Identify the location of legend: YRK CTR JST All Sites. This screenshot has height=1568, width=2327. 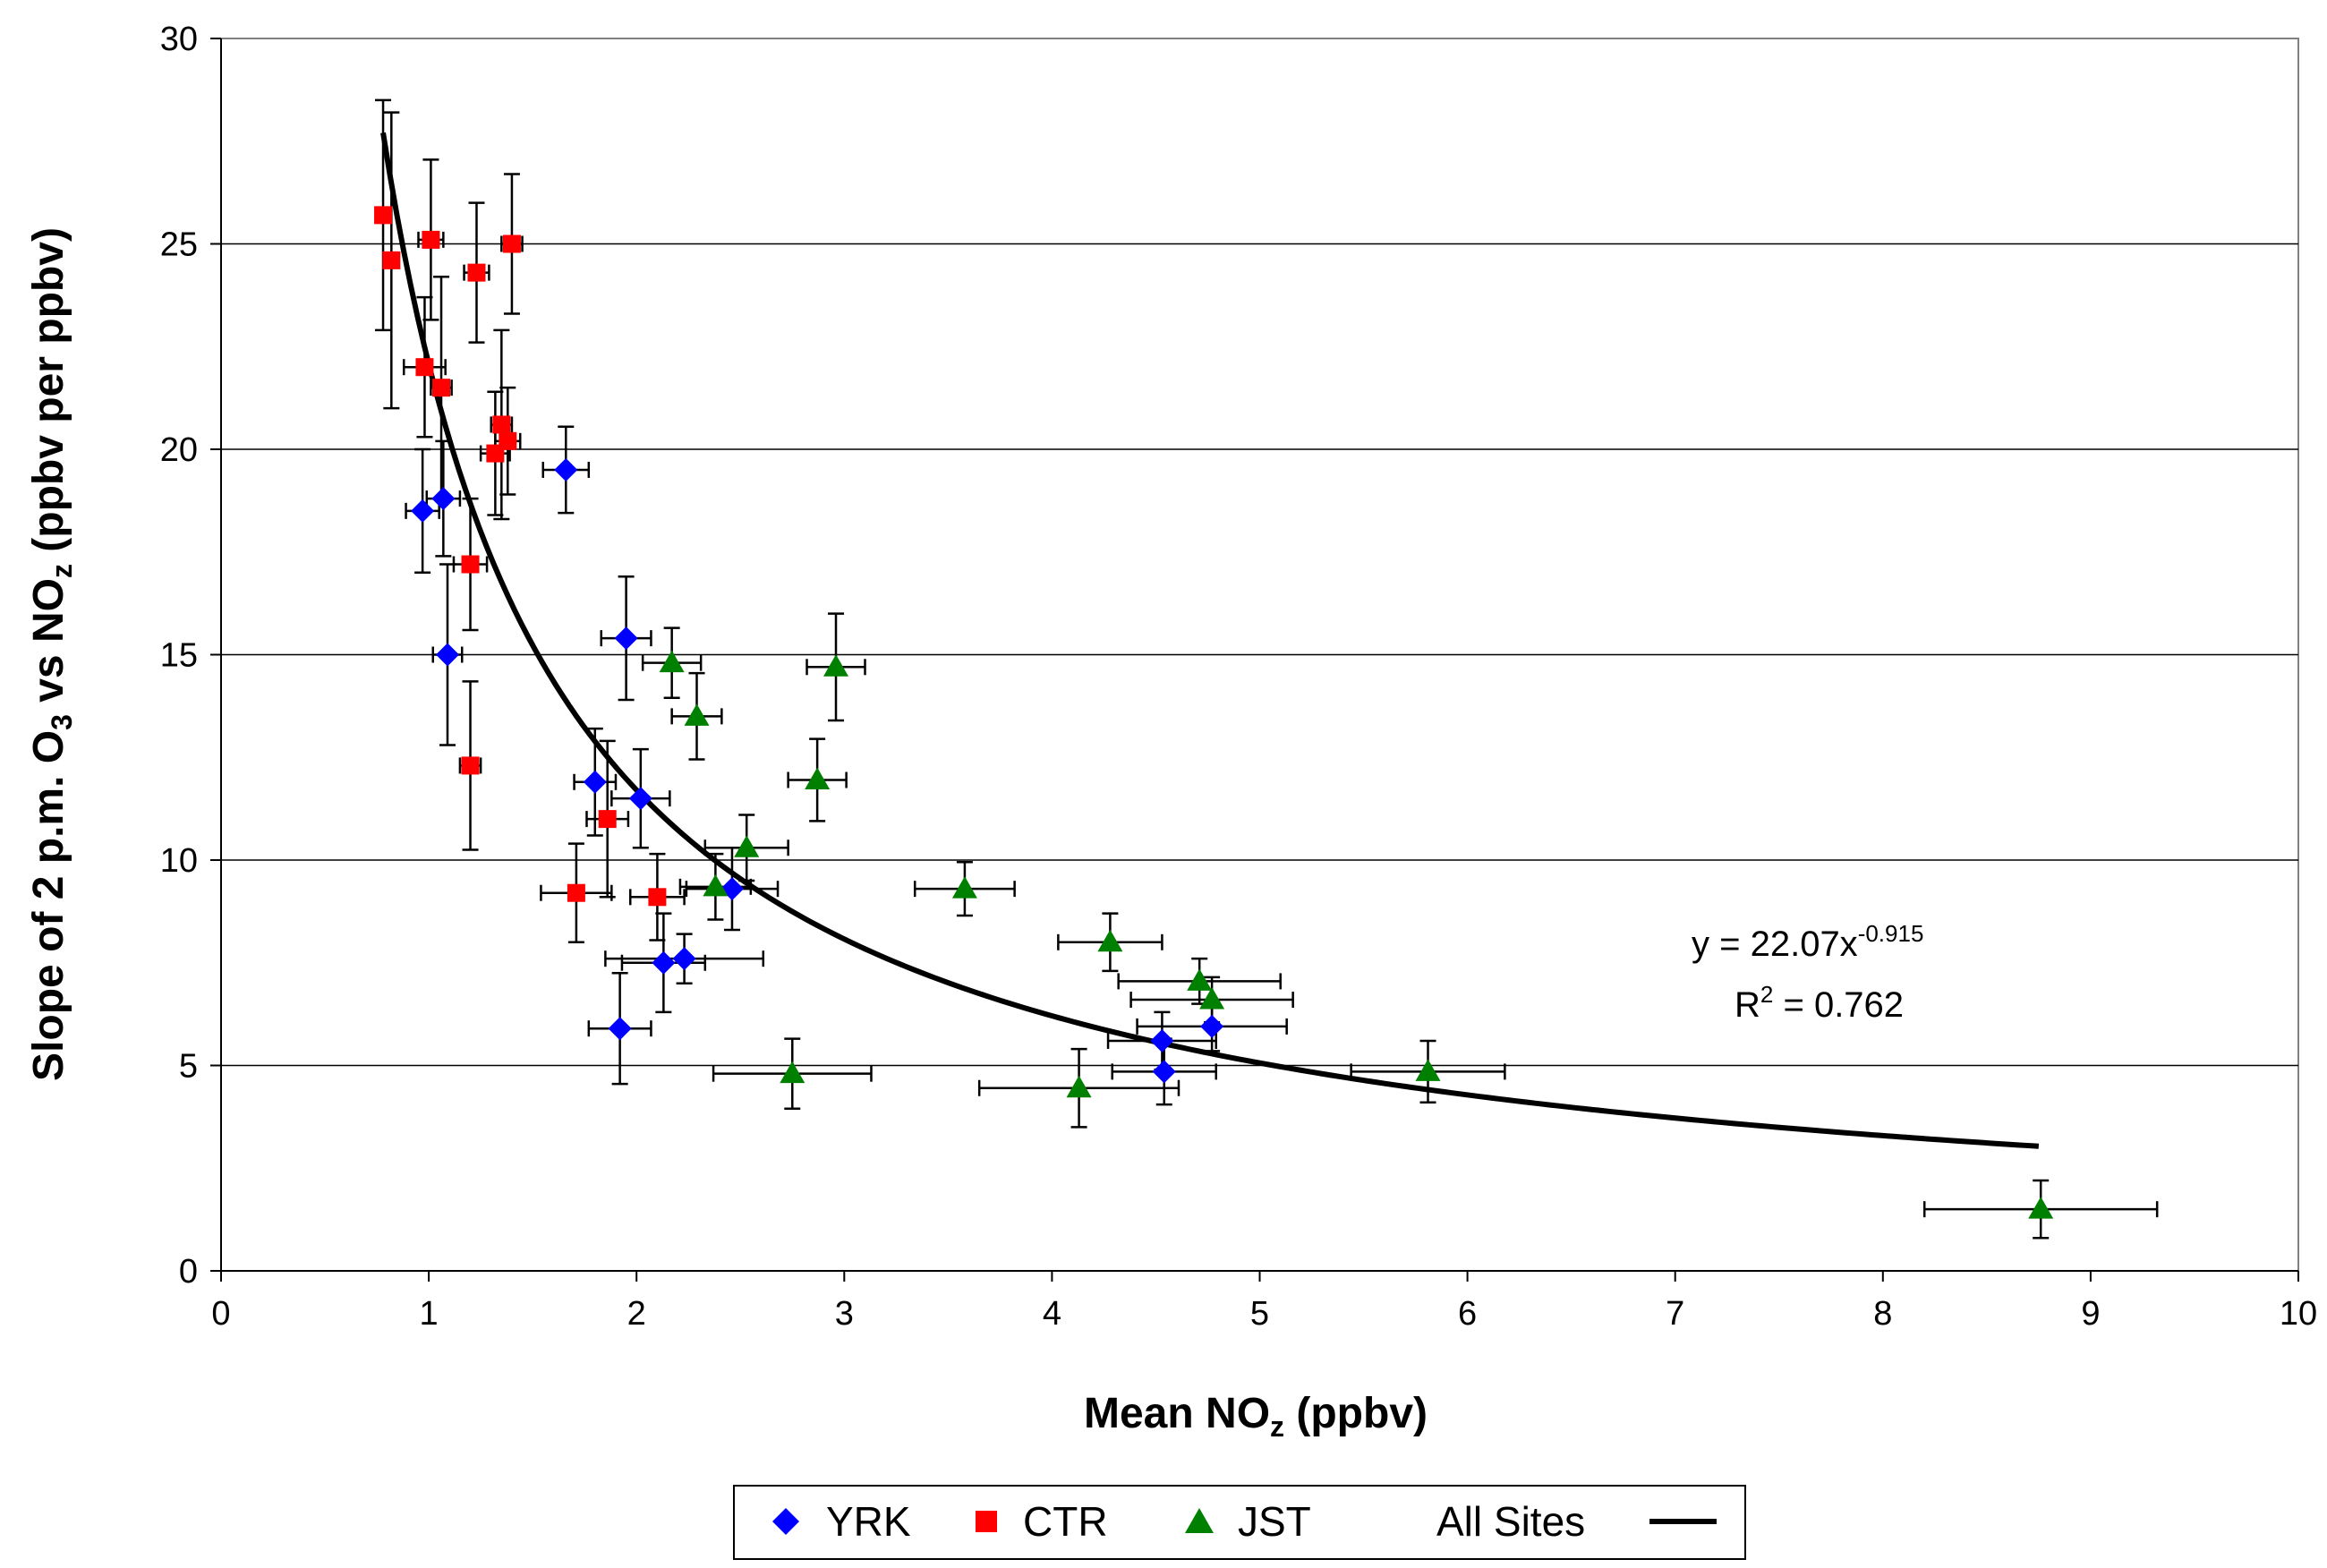
(1239, 1522).